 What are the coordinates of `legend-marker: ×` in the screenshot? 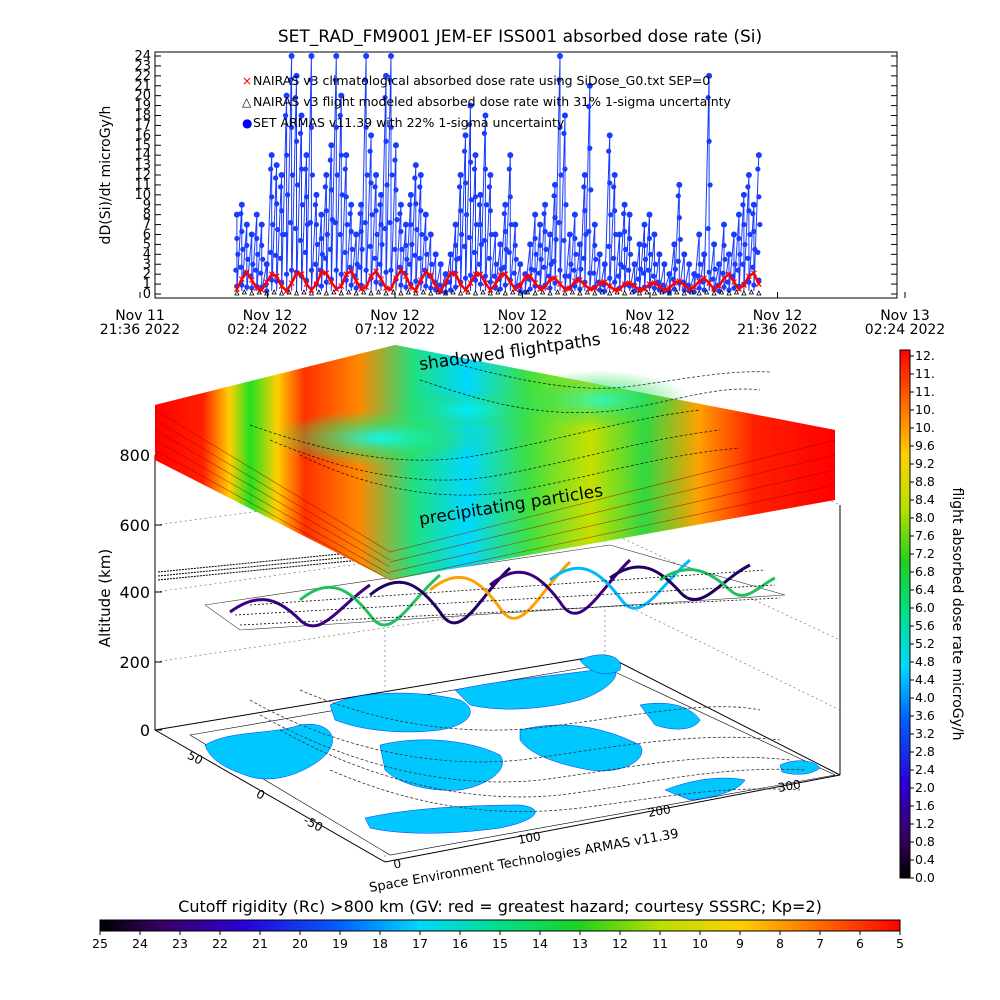 It's located at (247, 81).